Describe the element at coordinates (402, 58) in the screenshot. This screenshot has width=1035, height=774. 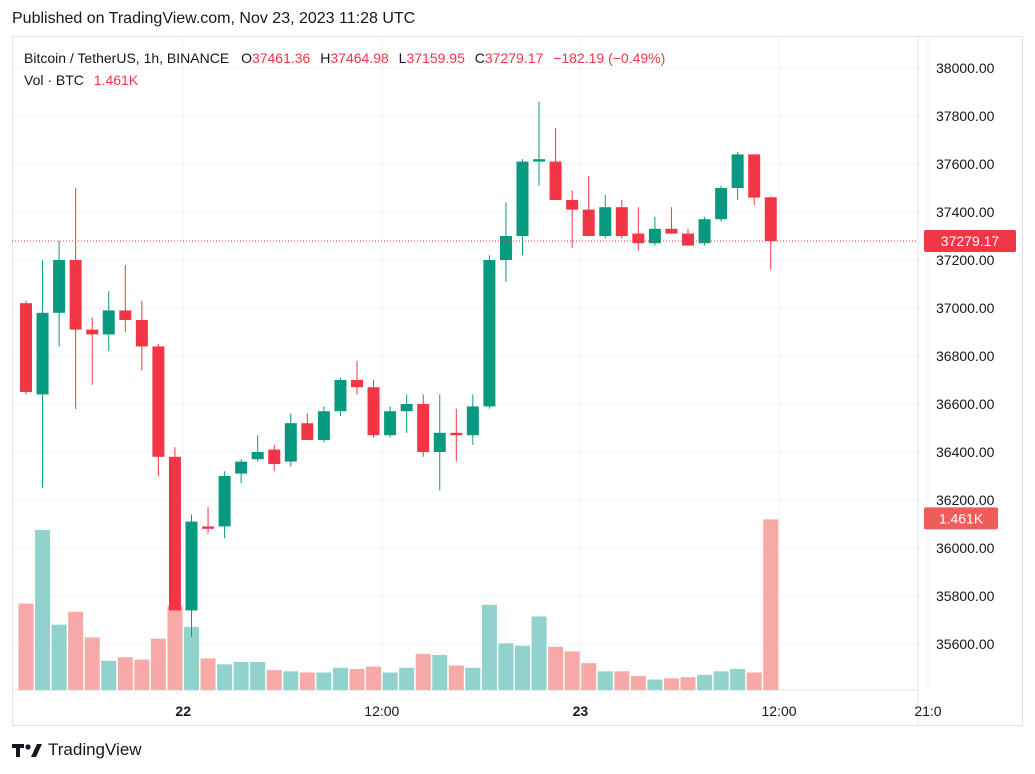
I see `low-label: L` at that location.